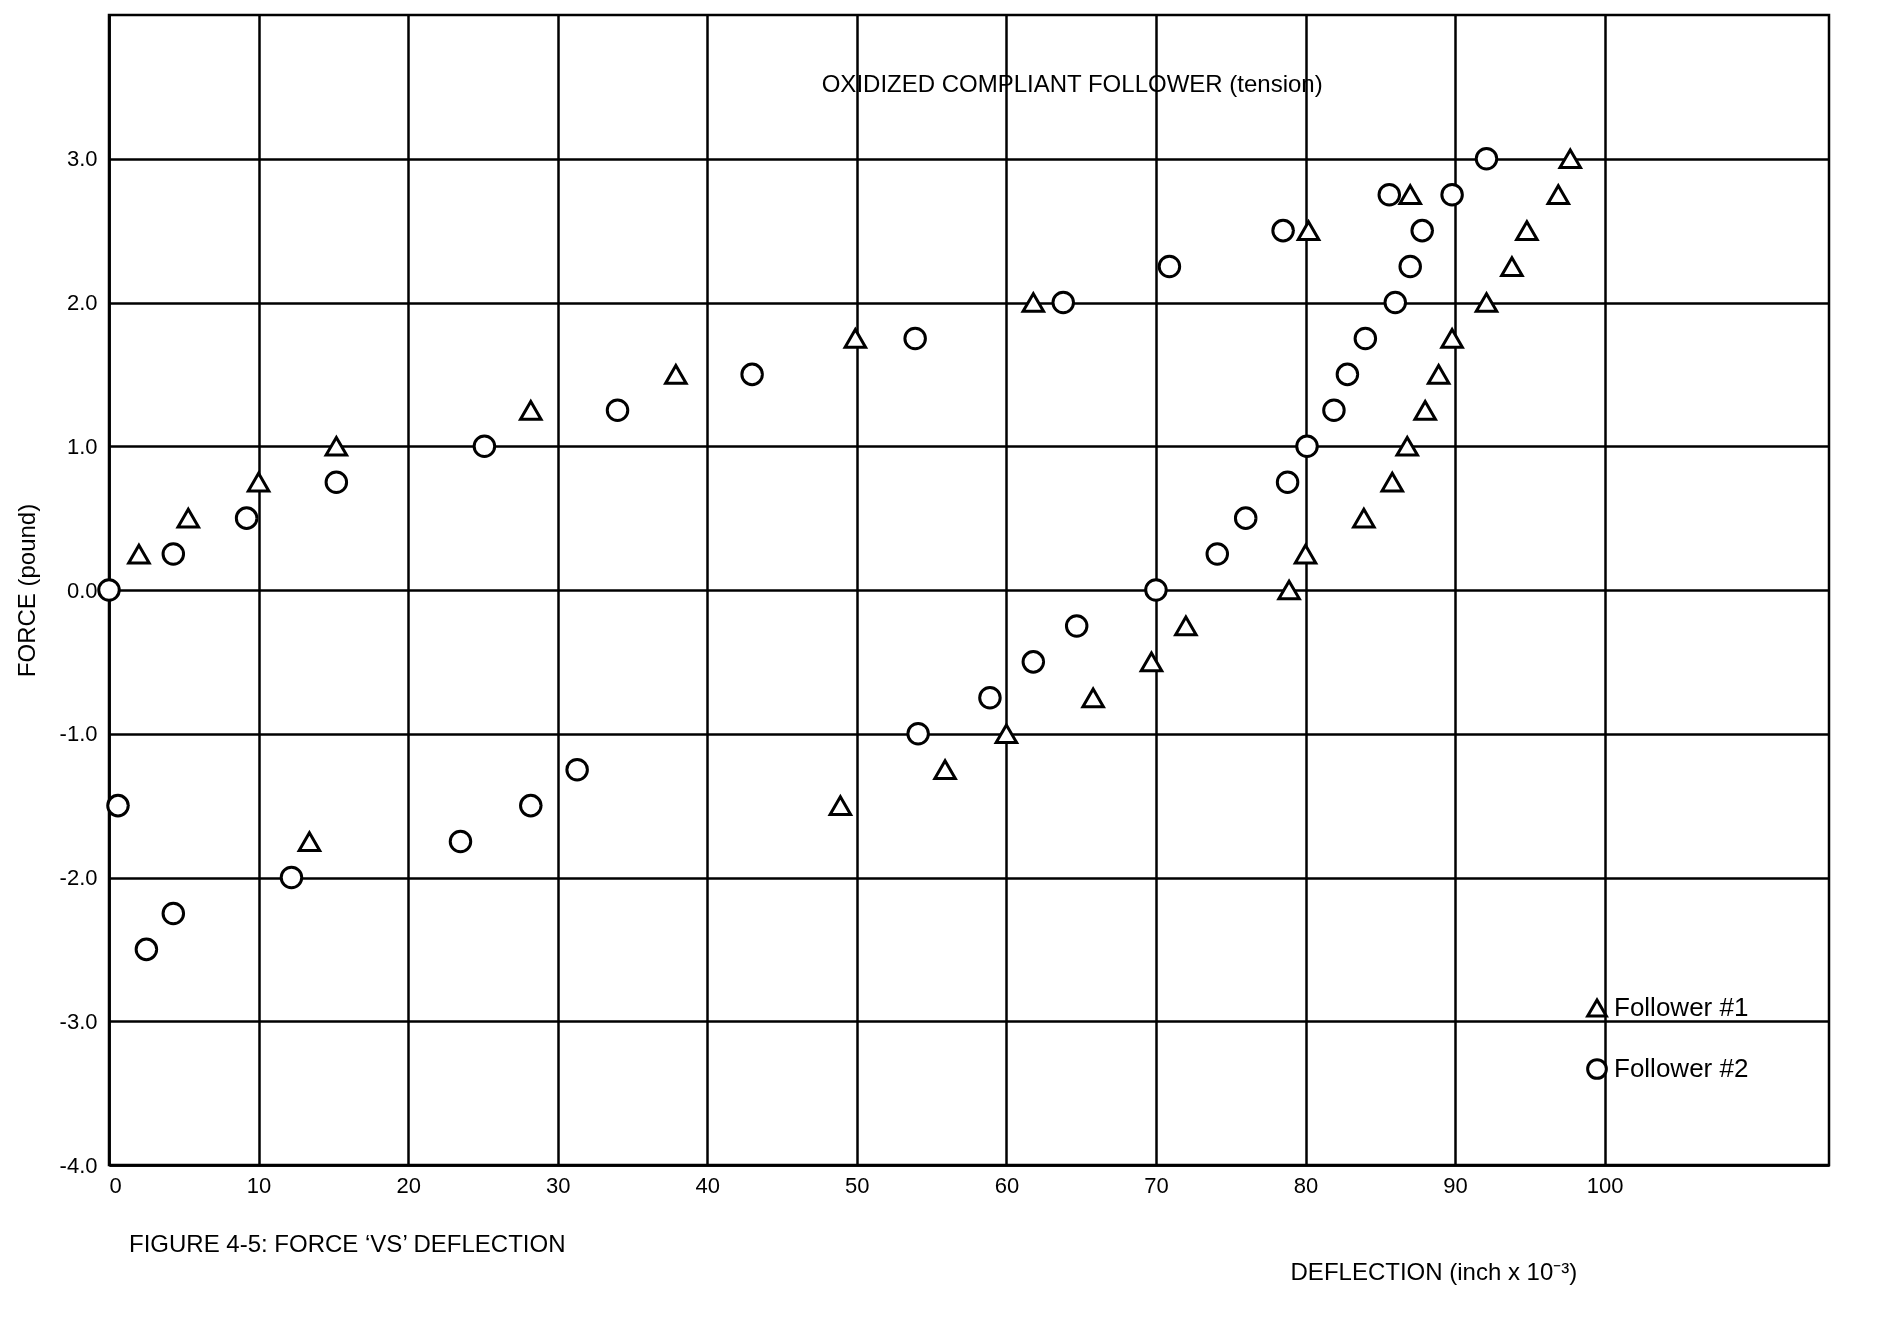  What do you see at coordinates (82, 302) in the screenshot?
I see `y-tick-label: 2.0` at bounding box center [82, 302].